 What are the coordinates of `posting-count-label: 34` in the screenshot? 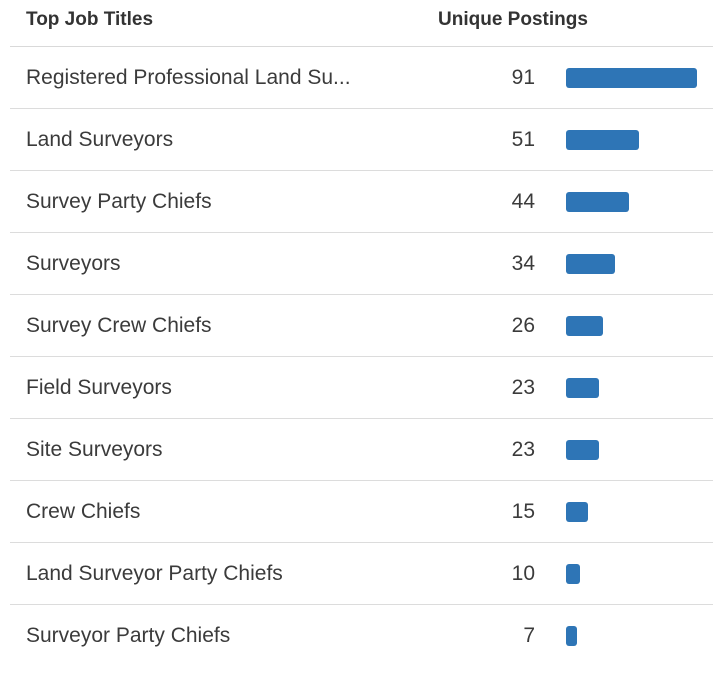 It's located at (523, 263).